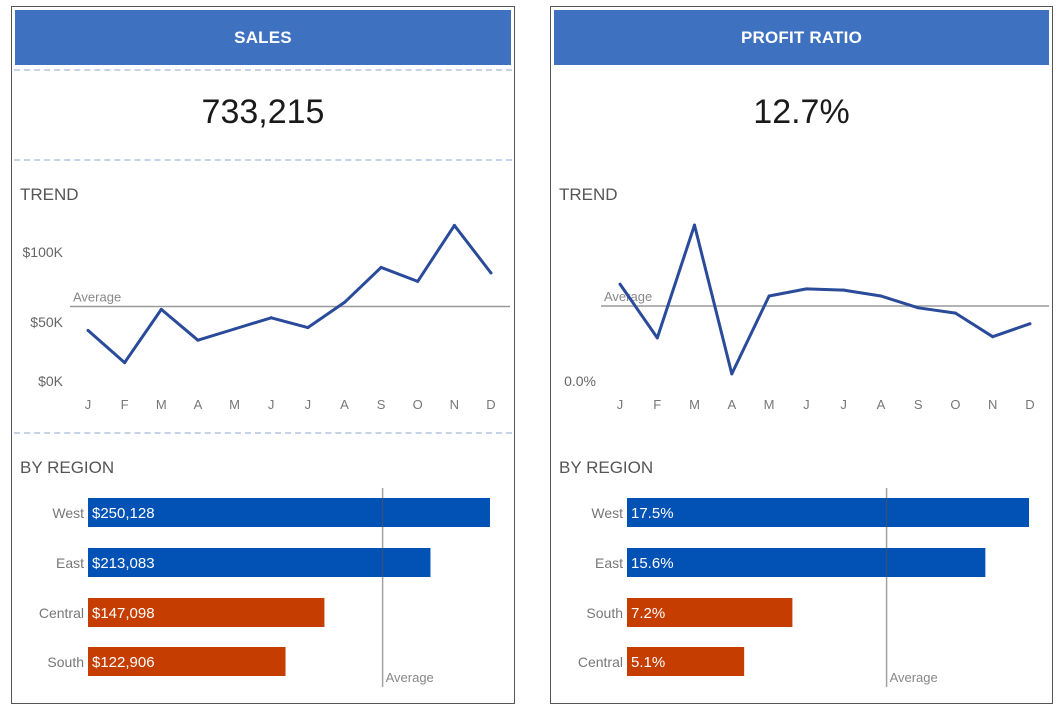 The image size is (1062, 720). What do you see at coordinates (68, 513) in the screenshot?
I see `sales-region-category-label: West` at bounding box center [68, 513].